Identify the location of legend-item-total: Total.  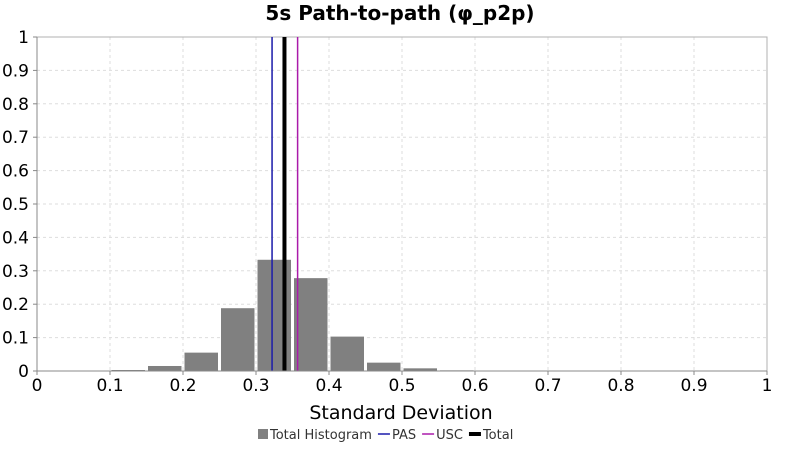
(490, 435).